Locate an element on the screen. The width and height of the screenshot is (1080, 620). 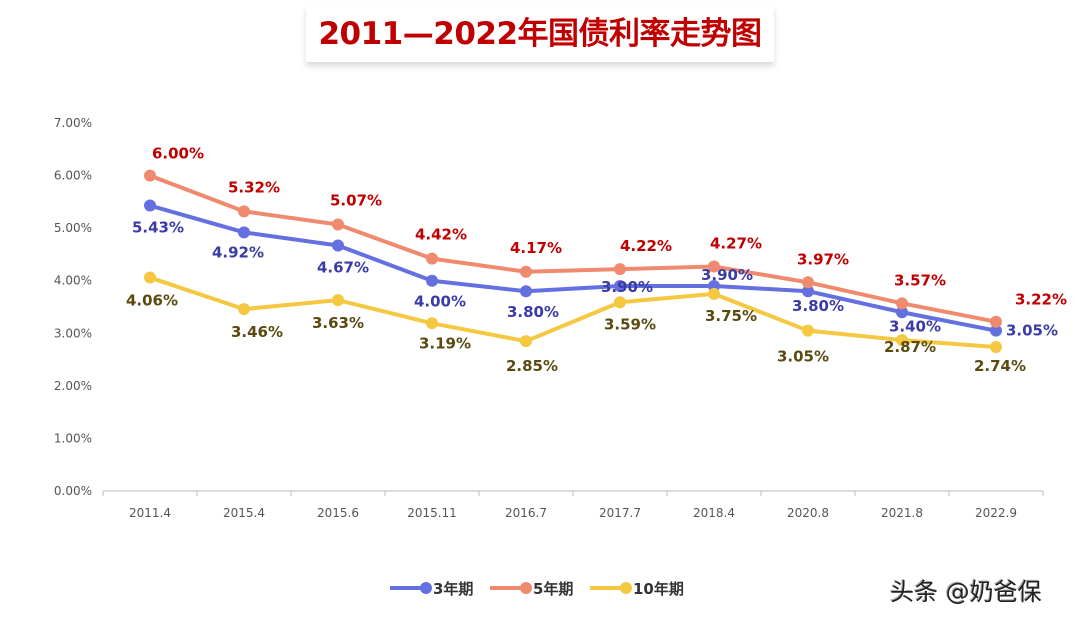
x-tick-label: 2017.7 is located at coordinates (620, 513).